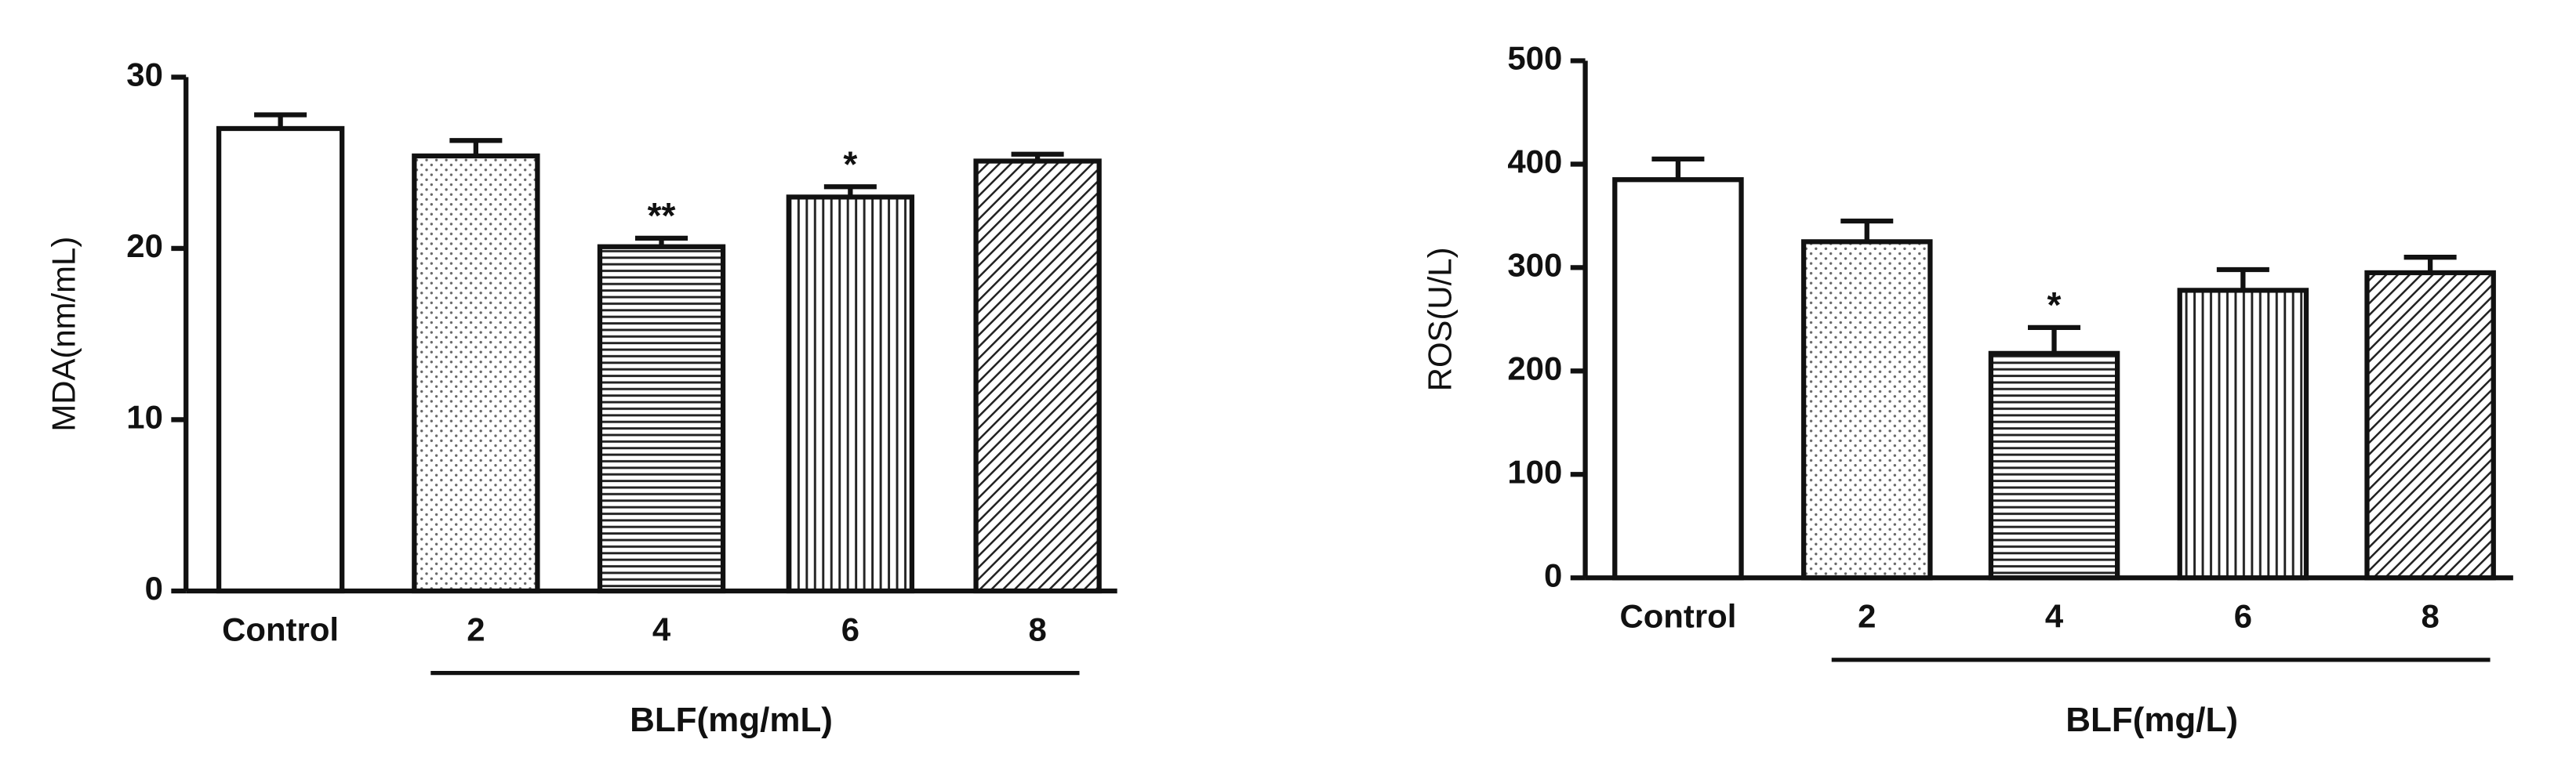  I want to click on y-tick-label: 500, so click(1534, 58).